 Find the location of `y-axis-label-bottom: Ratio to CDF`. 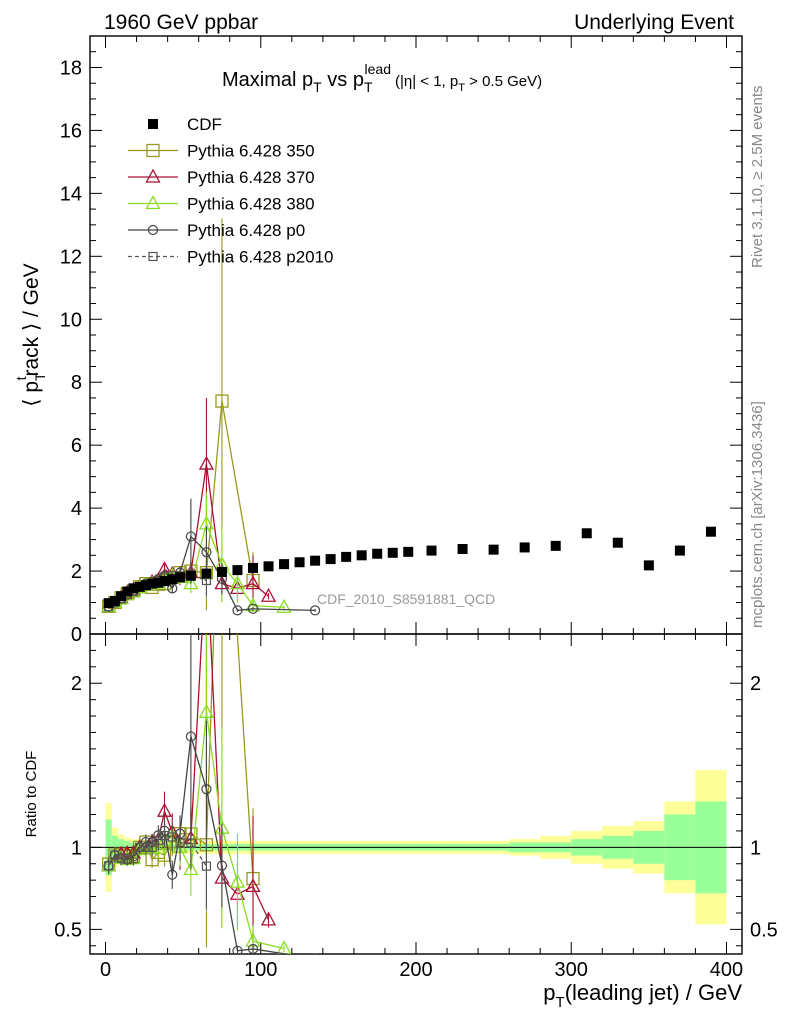

y-axis-label-bottom: Ratio to CDF is located at coordinates (31, 794).